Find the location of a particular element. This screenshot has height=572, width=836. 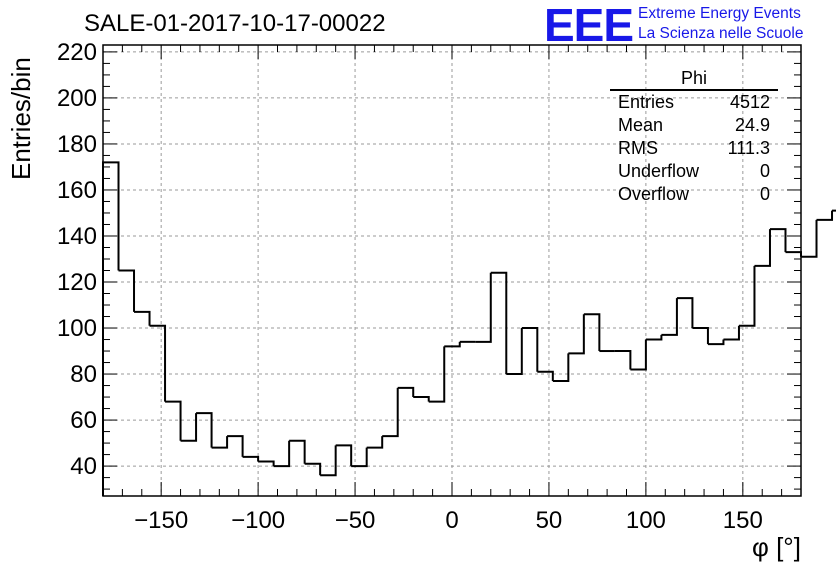

stats-row-label: Overflow is located at coordinates (654, 194).